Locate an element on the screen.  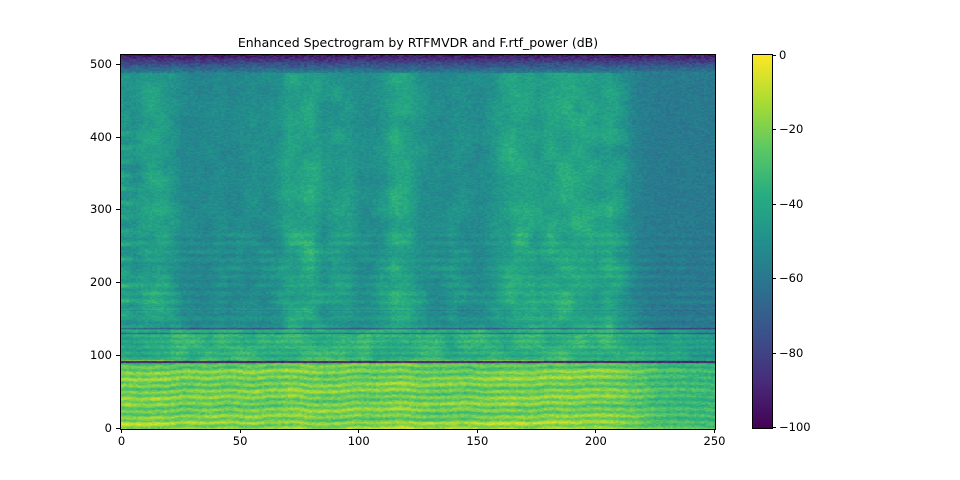
y-tick-label: 400 is located at coordinates (101, 136).